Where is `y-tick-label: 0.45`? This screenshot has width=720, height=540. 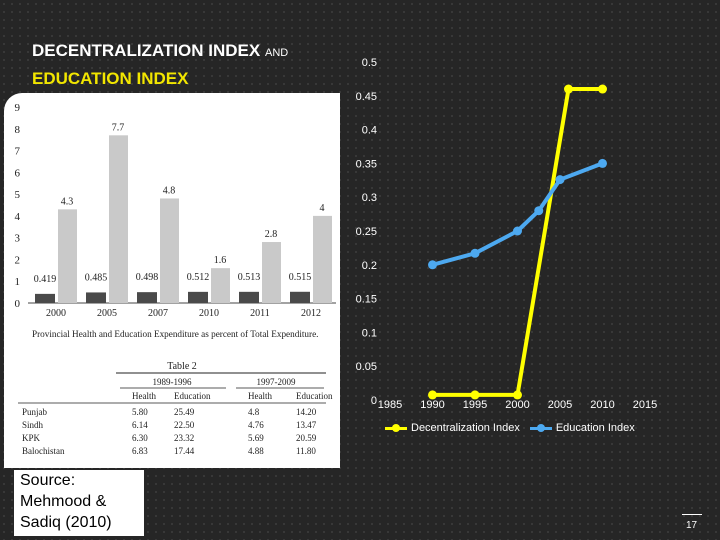 y-tick-label: 0.45 is located at coordinates (366, 97).